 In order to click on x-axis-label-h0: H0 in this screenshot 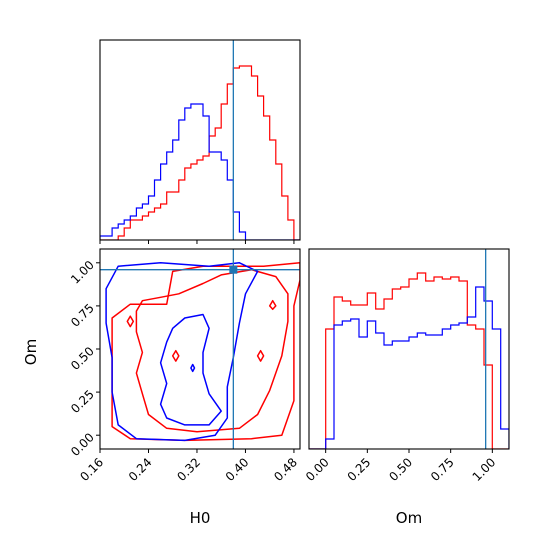, I will do `click(200, 518)`.